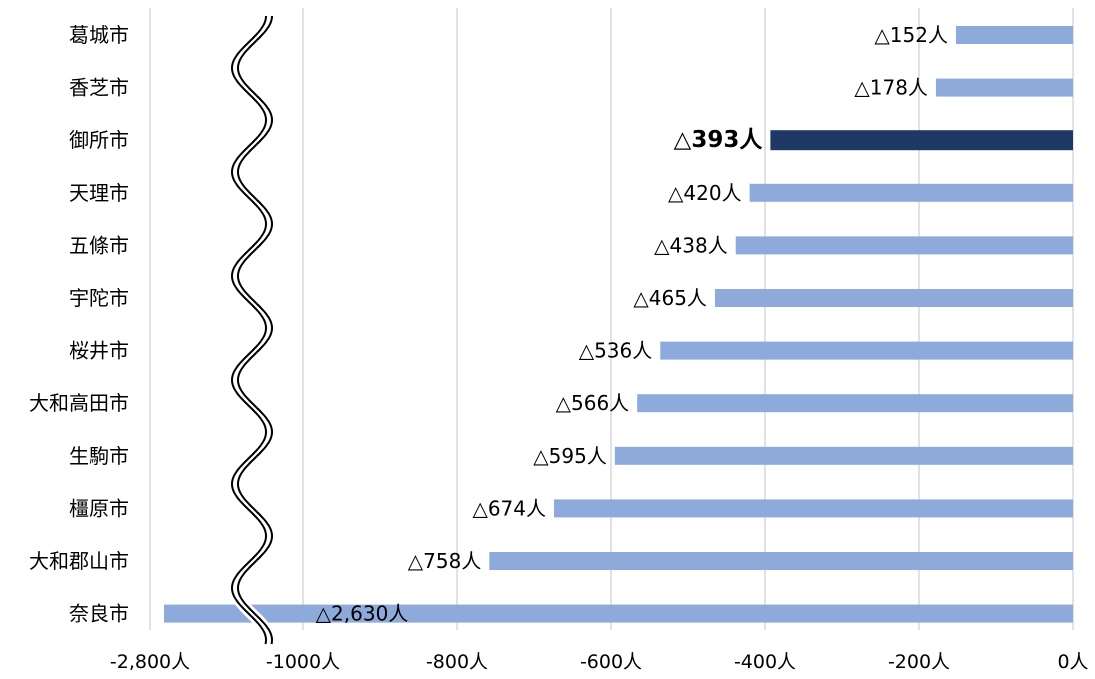 This screenshot has height=679, width=1095. Describe the element at coordinates (616, 351) in the screenshot. I see `data-label: △536人` at that location.